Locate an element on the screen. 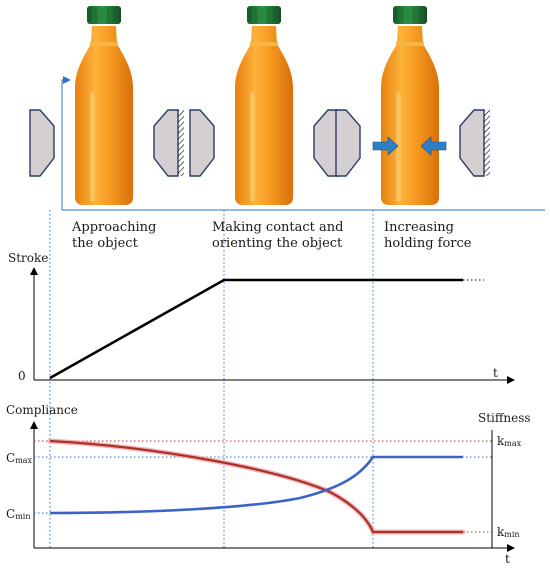 This screenshot has height=570, width=550. force-arrow-icon is located at coordinates (409, 146).